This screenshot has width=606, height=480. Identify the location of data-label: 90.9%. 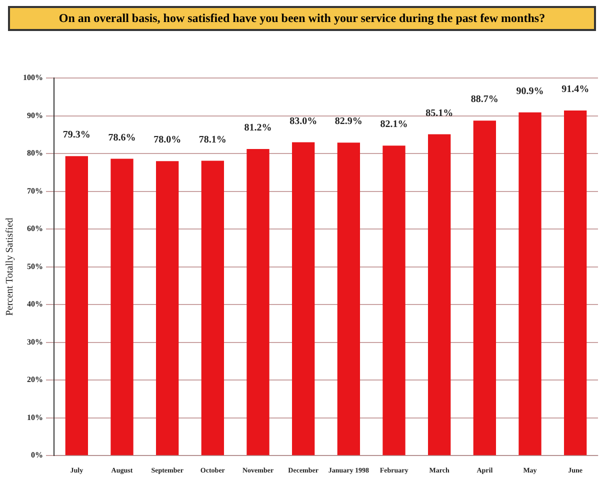
(530, 91).